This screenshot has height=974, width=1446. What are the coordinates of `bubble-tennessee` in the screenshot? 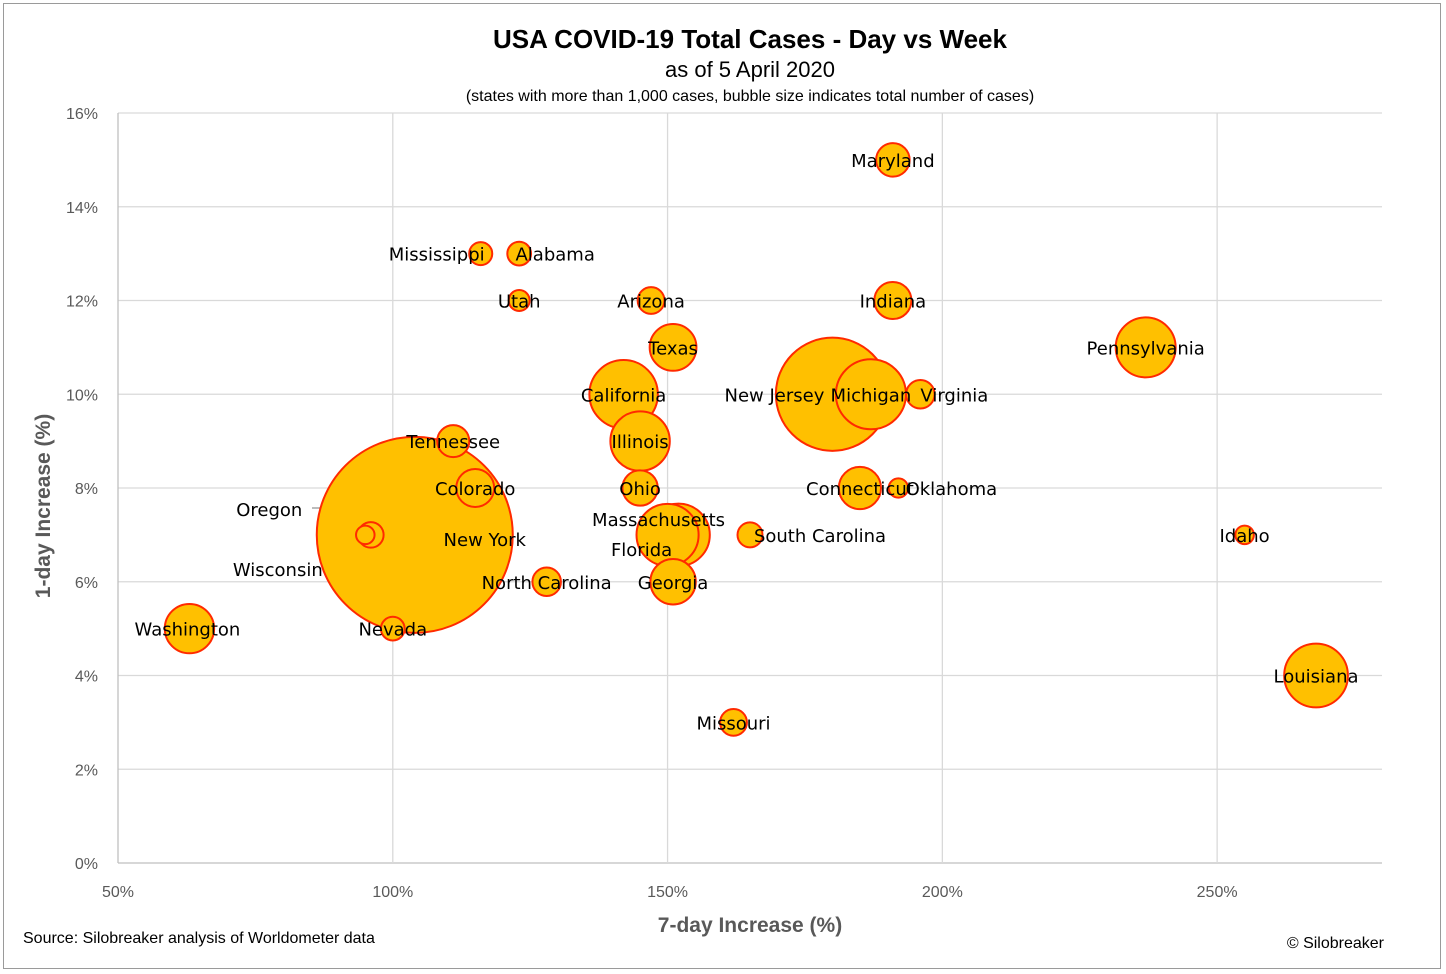 It's located at (453, 441).